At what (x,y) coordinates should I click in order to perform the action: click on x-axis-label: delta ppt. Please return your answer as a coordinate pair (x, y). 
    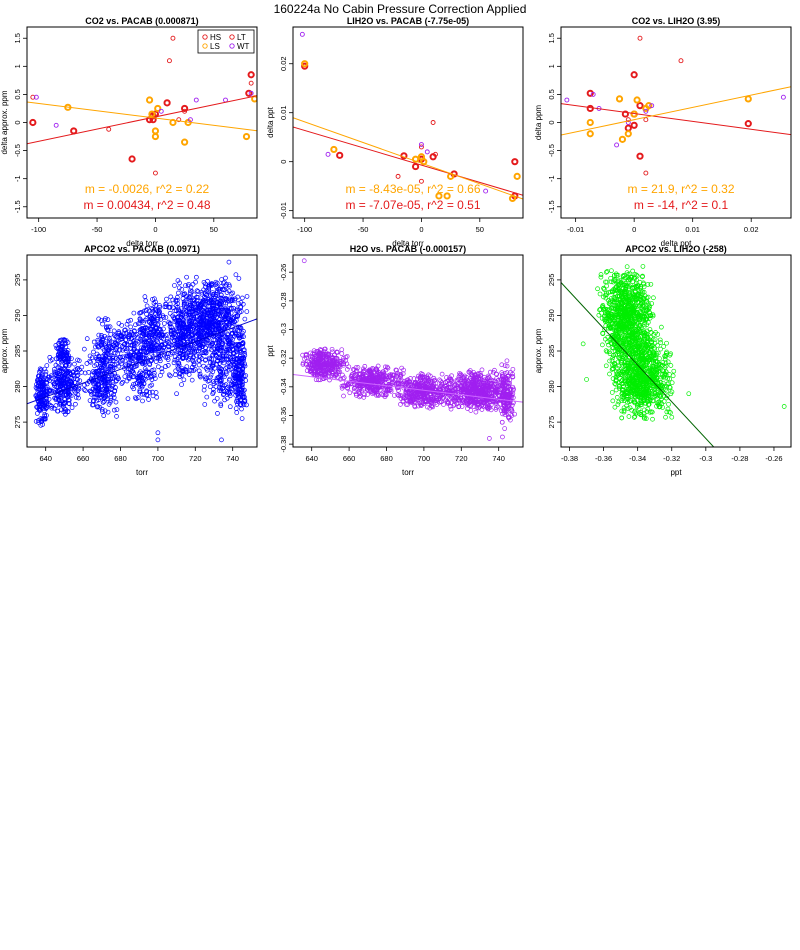
    Looking at the image, I should click on (676, 243).